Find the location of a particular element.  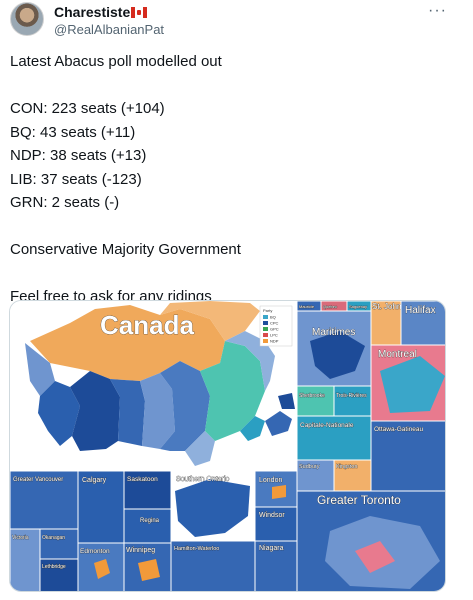

maritimes-ridings is located at coordinates (337, 355).